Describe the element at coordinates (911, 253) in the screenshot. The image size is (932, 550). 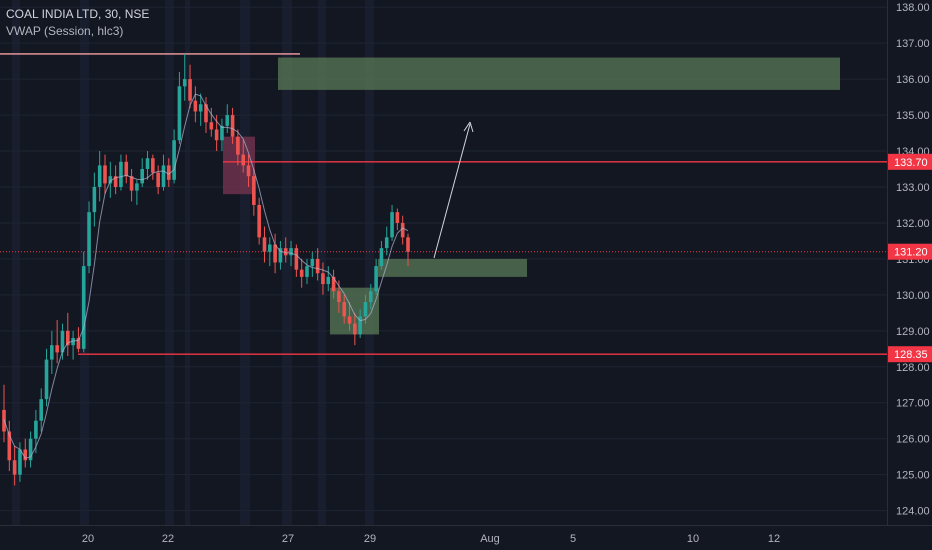
I see `price-label-text: 131.20` at that location.